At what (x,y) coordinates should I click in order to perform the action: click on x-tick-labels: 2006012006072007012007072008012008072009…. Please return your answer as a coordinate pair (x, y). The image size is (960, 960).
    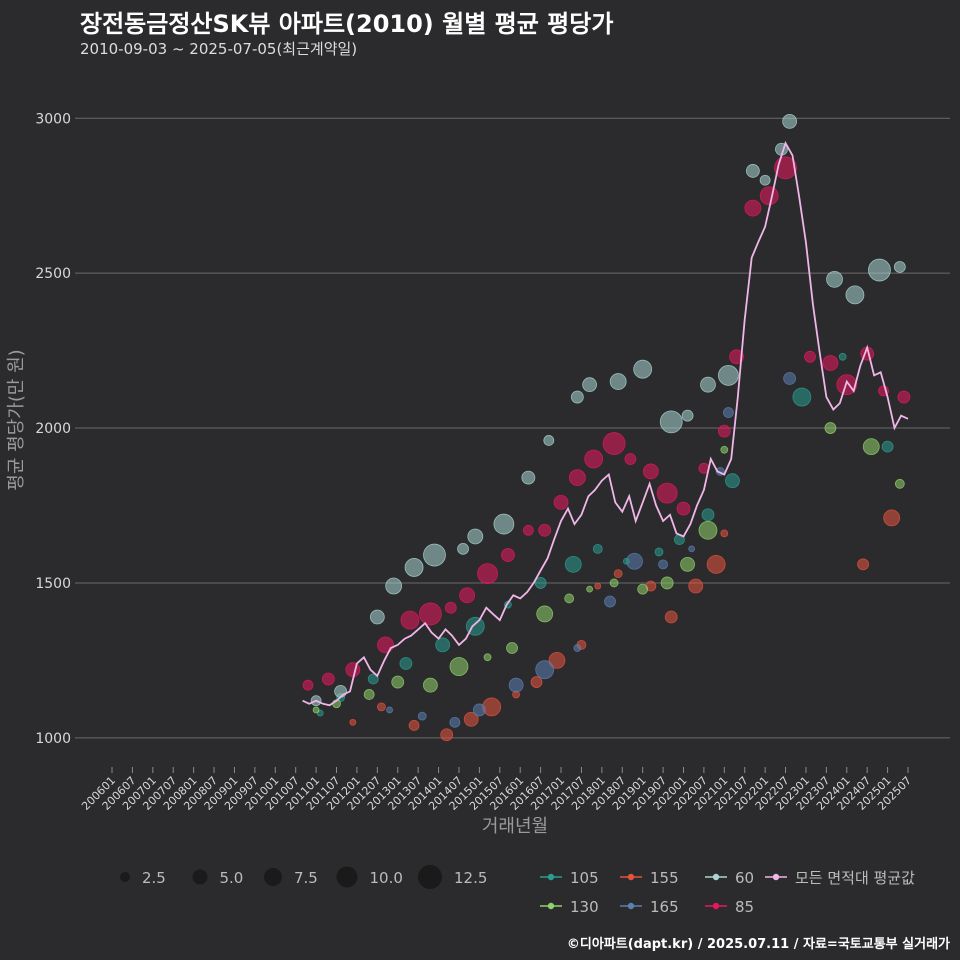
    Looking at the image, I should click on (496, 793).